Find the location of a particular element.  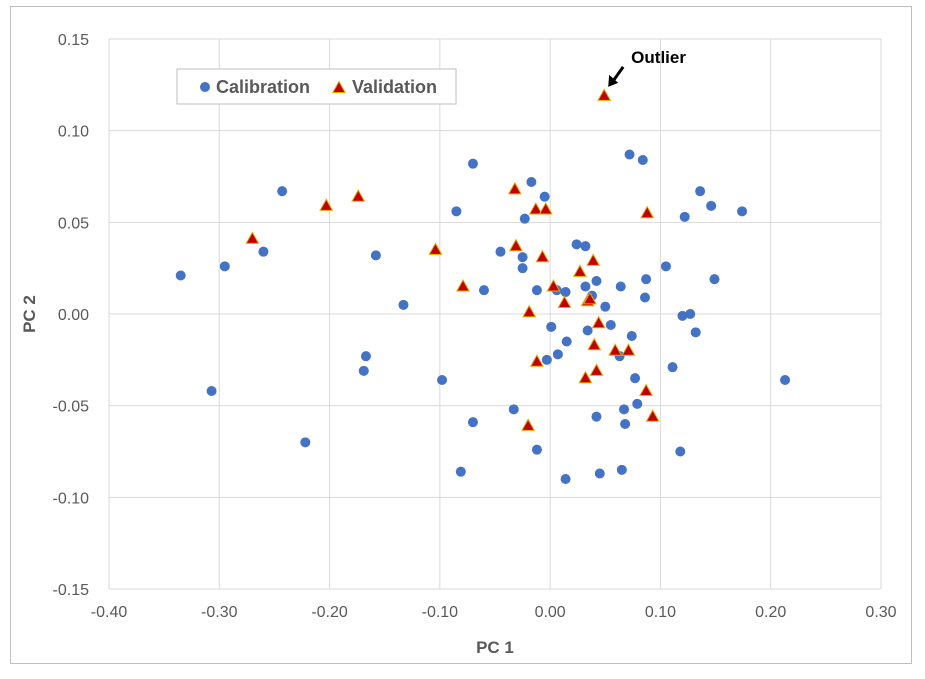

y-tick-label: 0.10 is located at coordinates (73, 132).